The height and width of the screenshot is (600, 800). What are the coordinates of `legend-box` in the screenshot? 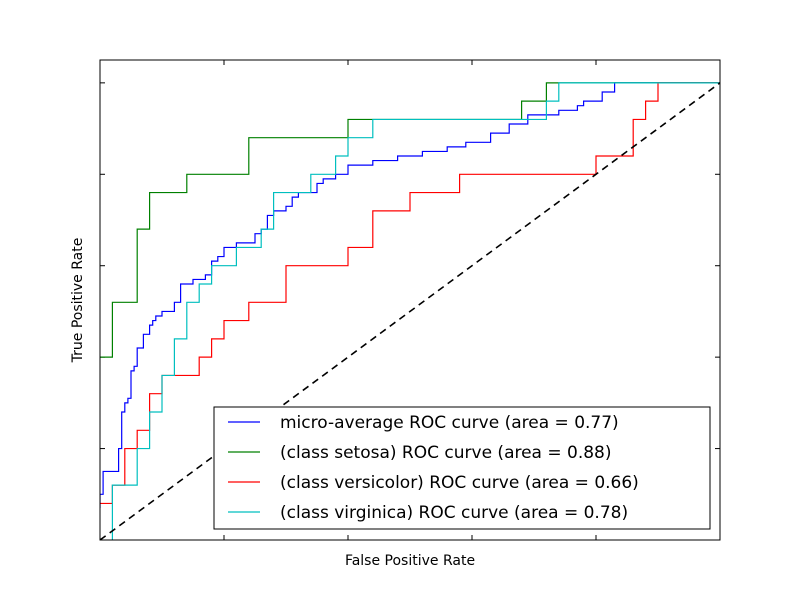 It's located at (462, 468).